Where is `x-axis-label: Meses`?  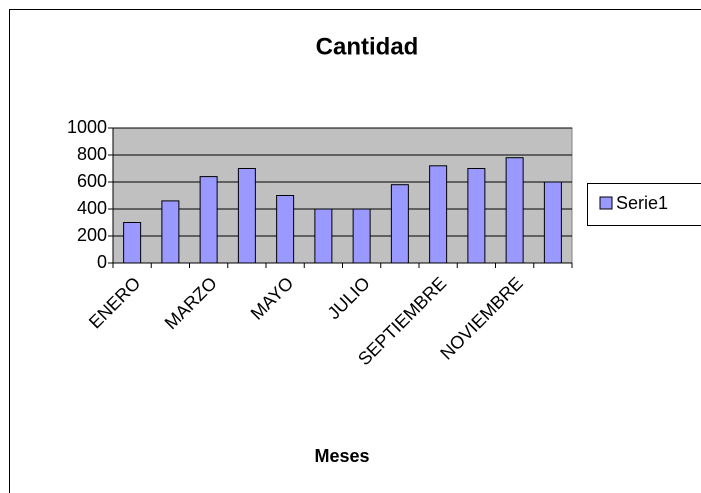 x-axis-label: Meses is located at coordinates (341, 456).